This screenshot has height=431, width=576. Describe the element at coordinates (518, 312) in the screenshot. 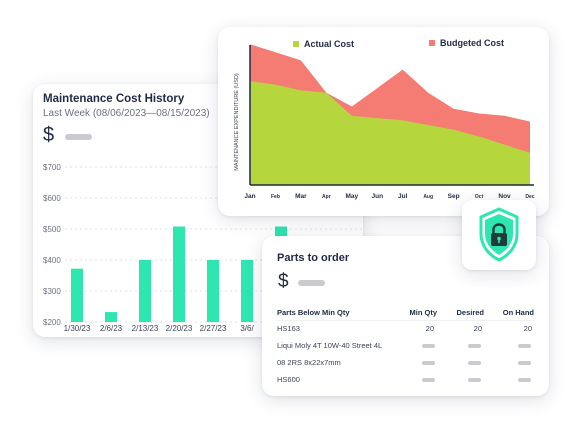

I see `column-header-on-hand: On Hand` at that location.